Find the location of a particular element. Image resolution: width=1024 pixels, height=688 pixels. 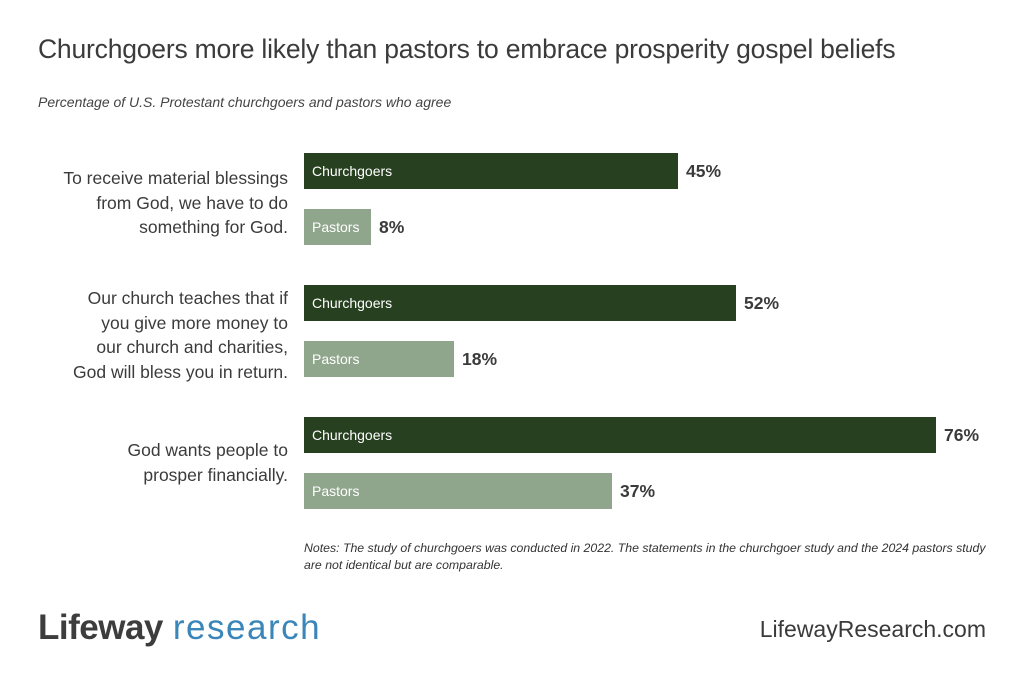

category-label-line: from God, we have to do is located at coordinates (192, 202).